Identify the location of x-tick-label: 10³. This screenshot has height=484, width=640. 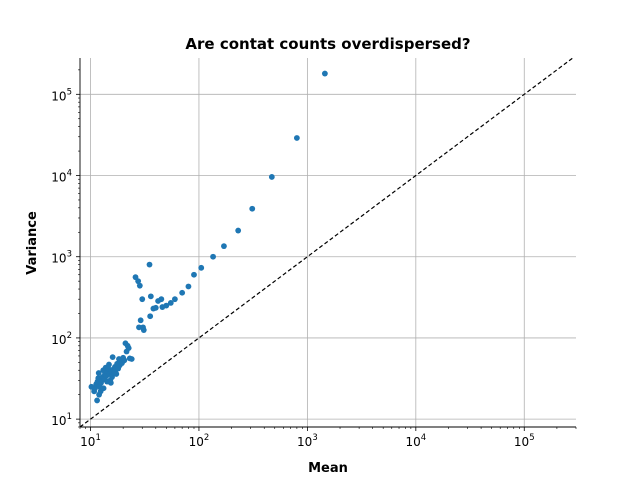
(307, 441).